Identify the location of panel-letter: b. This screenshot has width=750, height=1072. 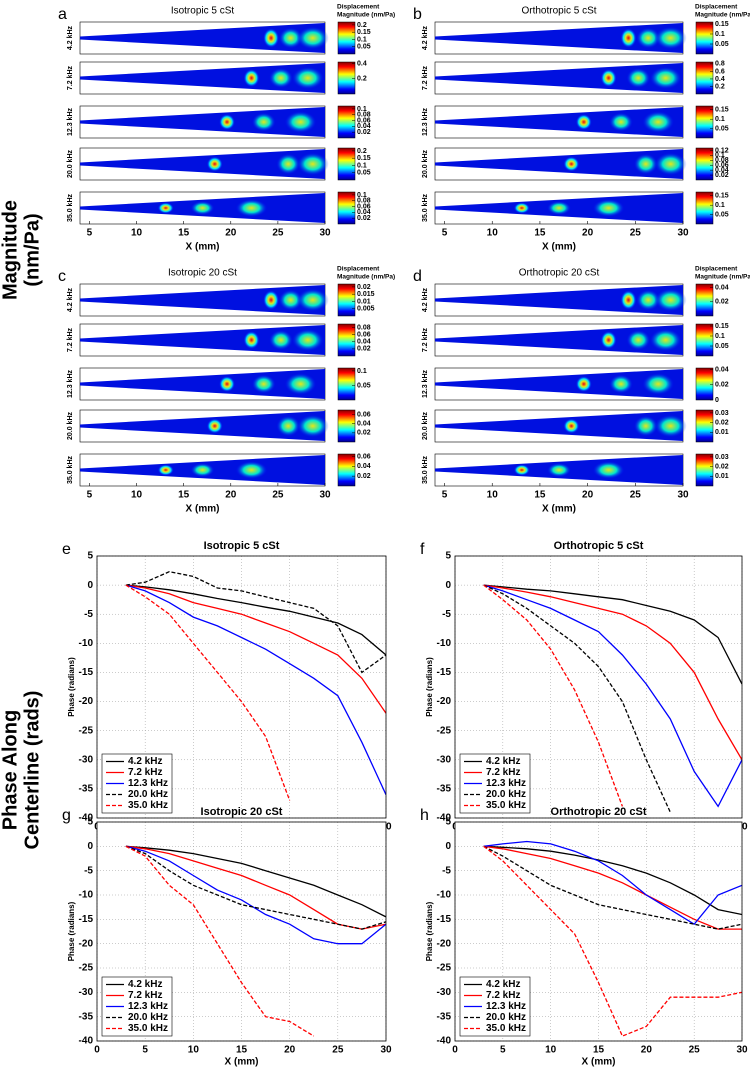
(417, 14).